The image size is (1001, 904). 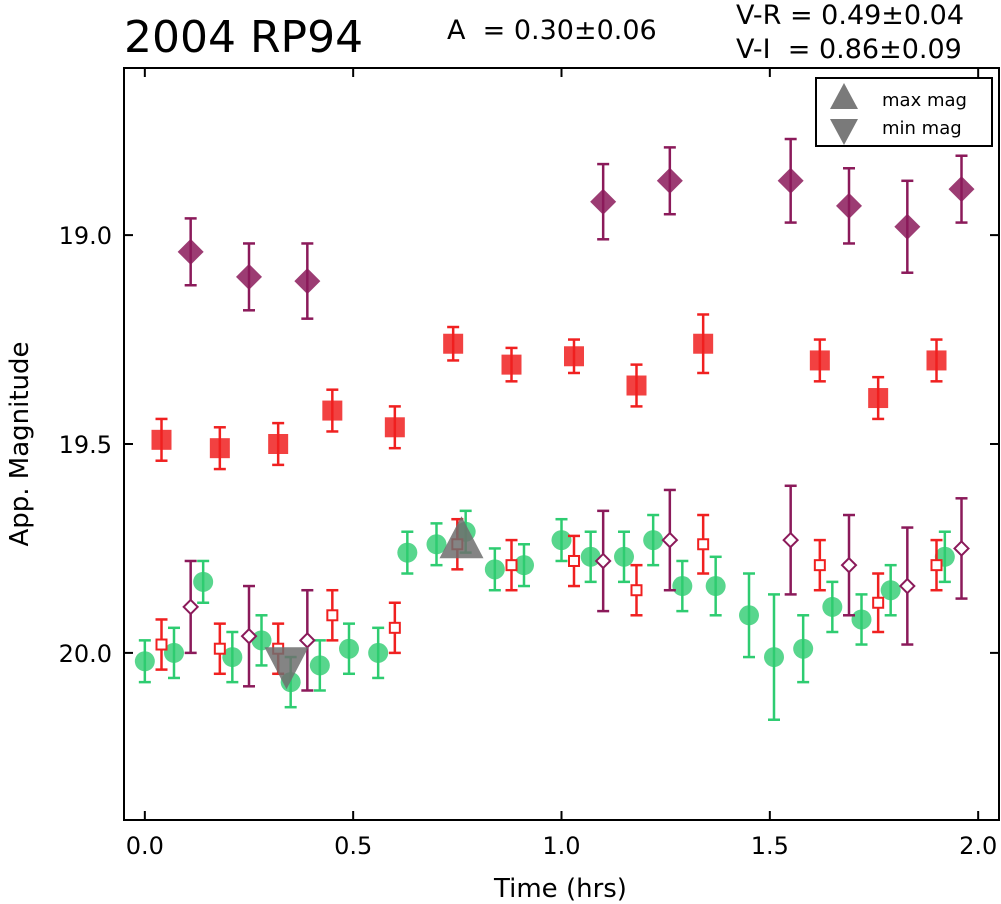 I want to click on x-tick-label: 0.0, so click(x=145, y=846).